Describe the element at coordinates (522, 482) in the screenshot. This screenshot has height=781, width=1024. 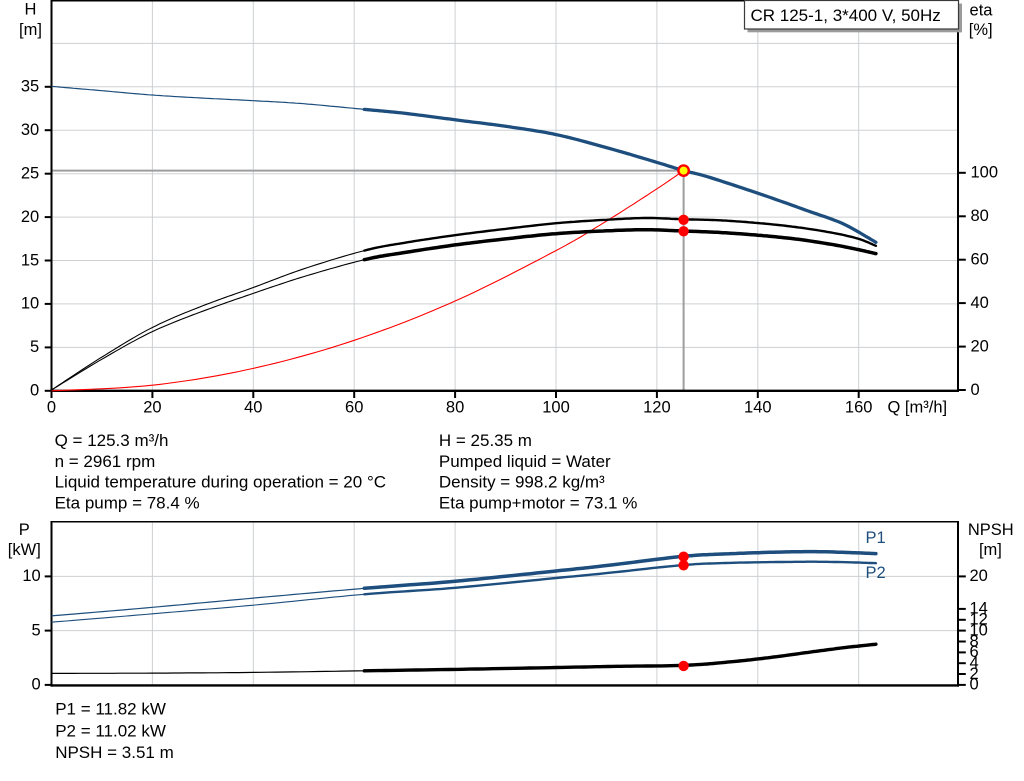
I see `svg-text: Density = 998.2 kg/m³` at that location.